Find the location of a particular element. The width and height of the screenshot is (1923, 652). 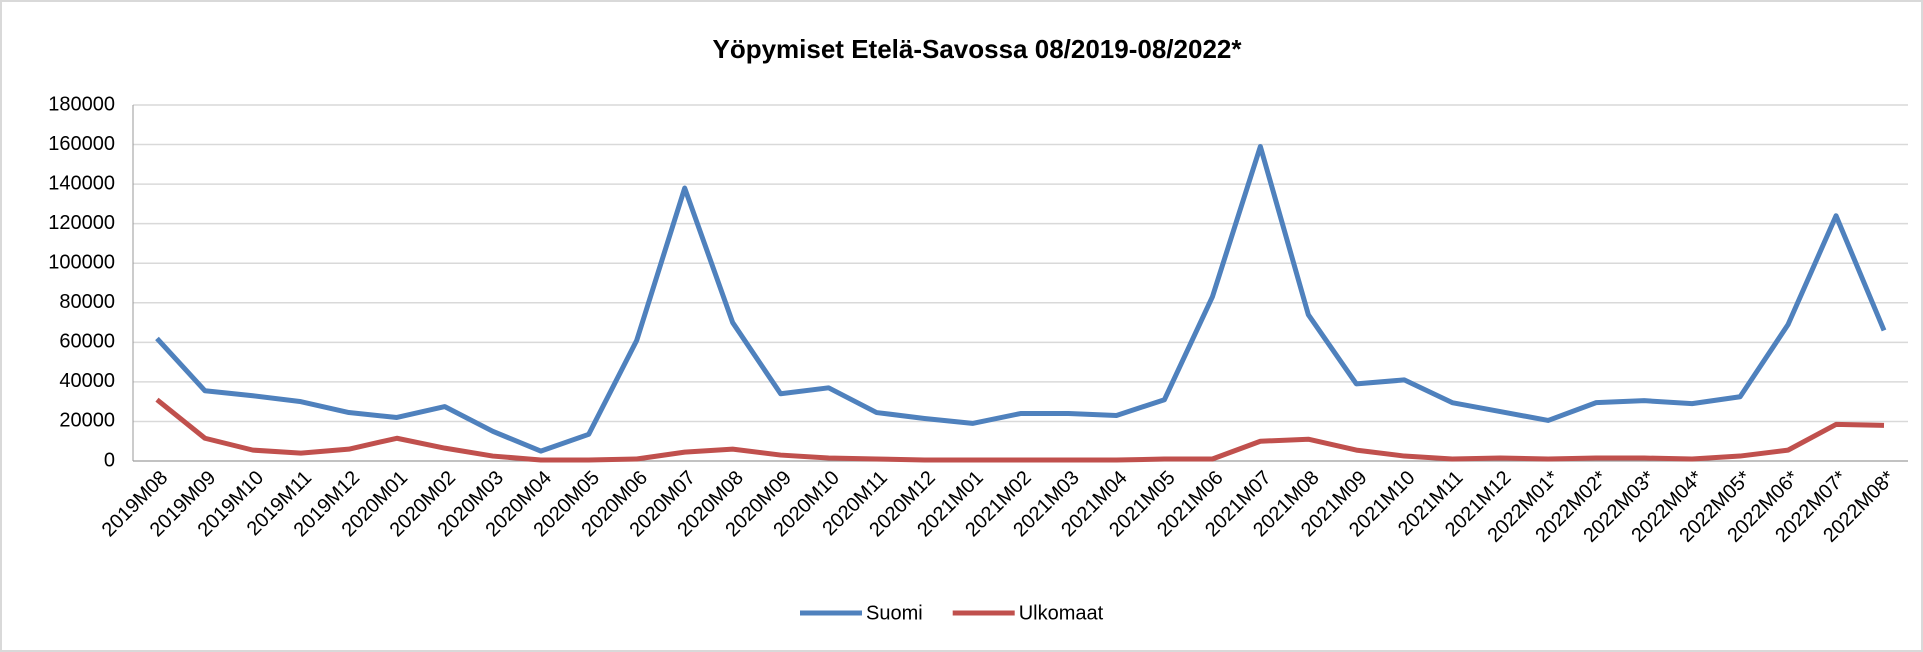

y-tick-label: 180000 is located at coordinates (81, 104).